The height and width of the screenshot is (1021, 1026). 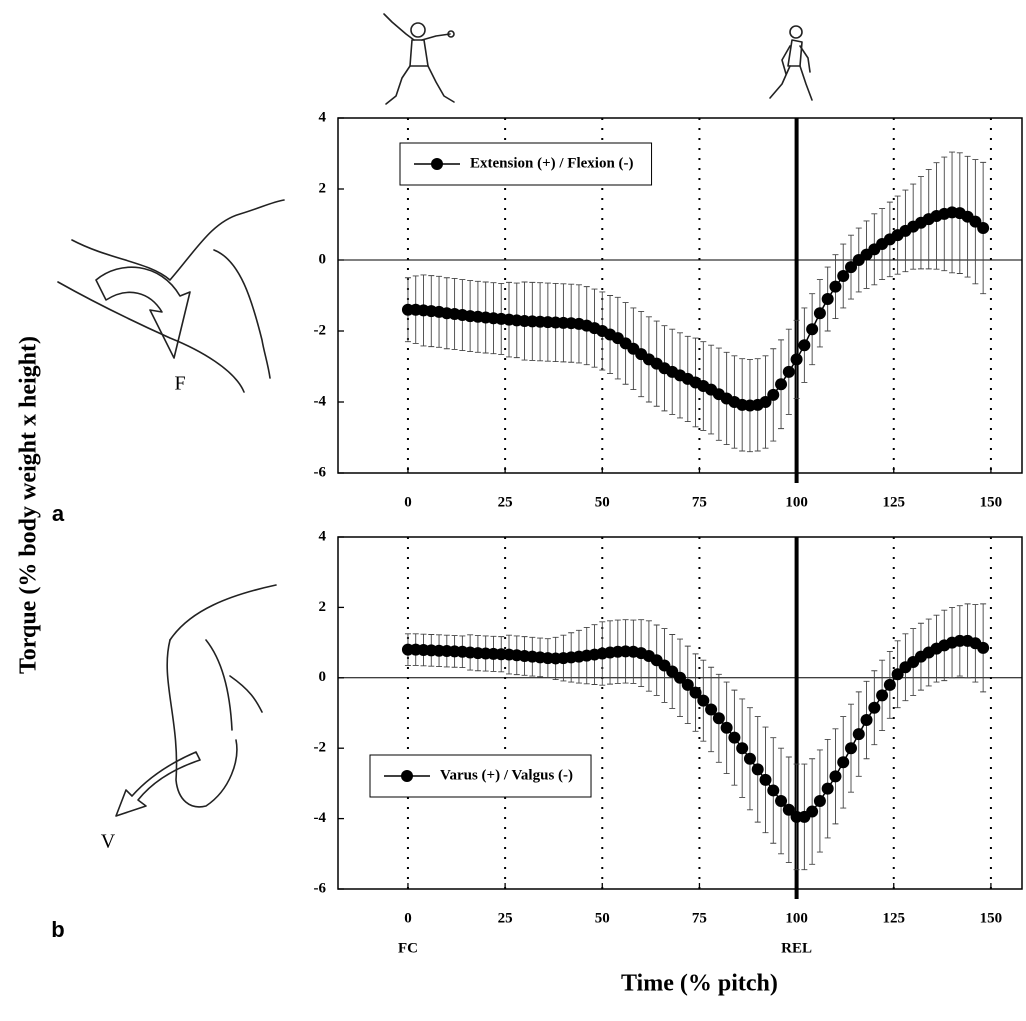 I want to click on pitcher-foot-contact-sketch, so click(x=419, y=59).